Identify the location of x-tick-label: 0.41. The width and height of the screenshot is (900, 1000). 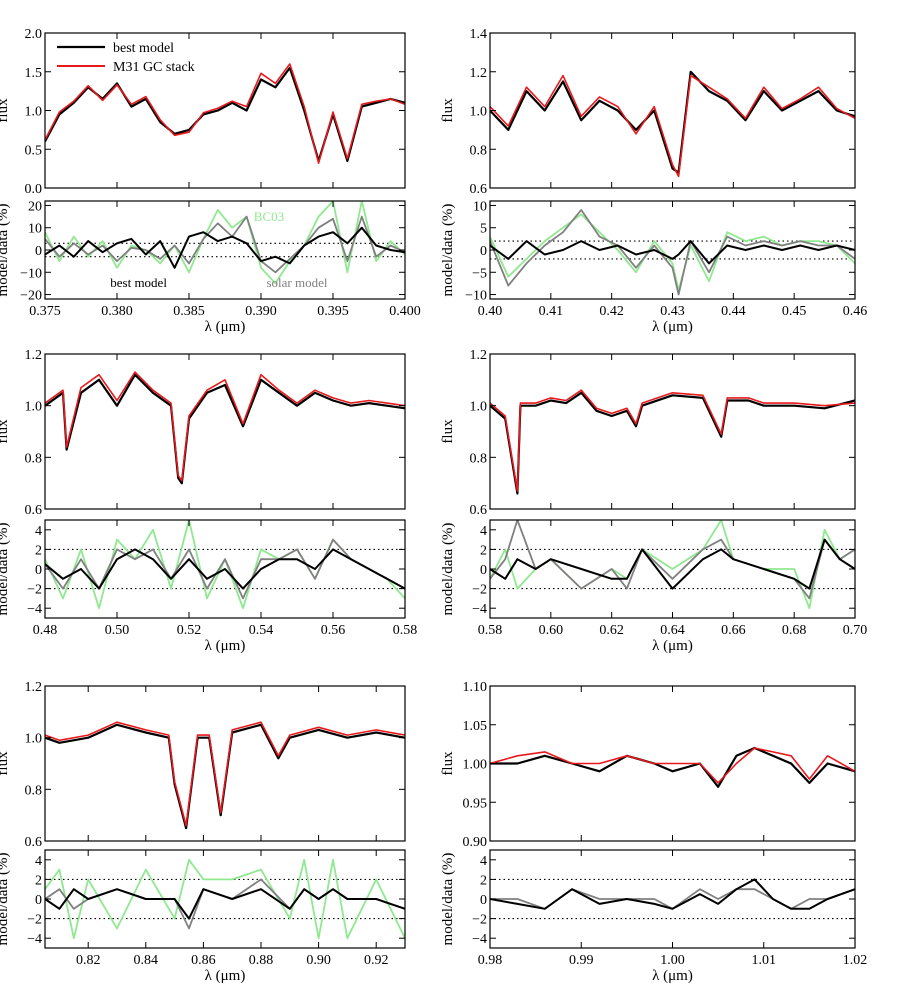
(551, 311).